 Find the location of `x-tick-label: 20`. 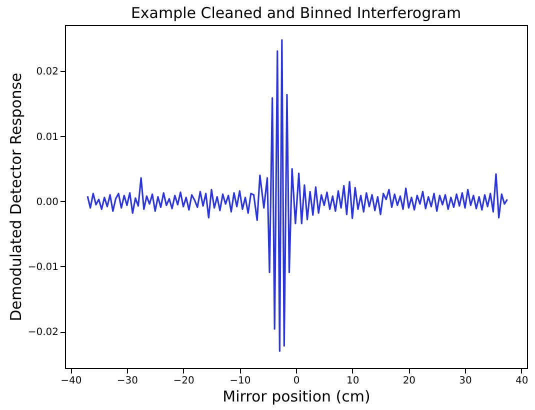

x-tick-label: 20 is located at coordinates (409, 381).